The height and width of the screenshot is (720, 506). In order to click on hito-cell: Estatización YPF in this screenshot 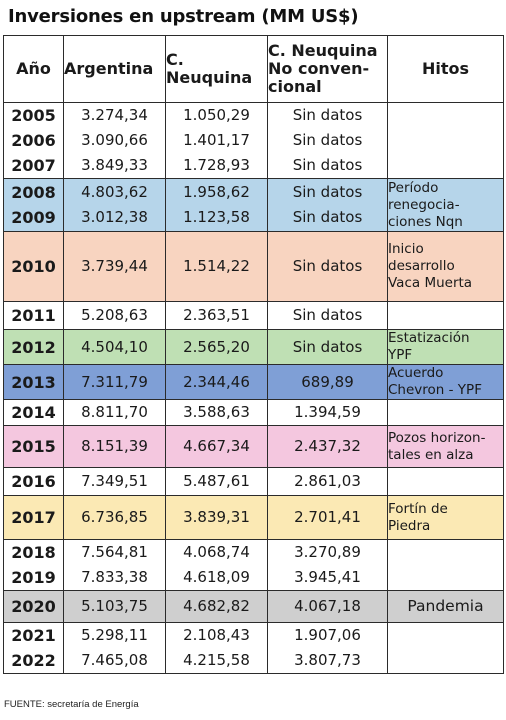, I will do `click(445, 347)`.